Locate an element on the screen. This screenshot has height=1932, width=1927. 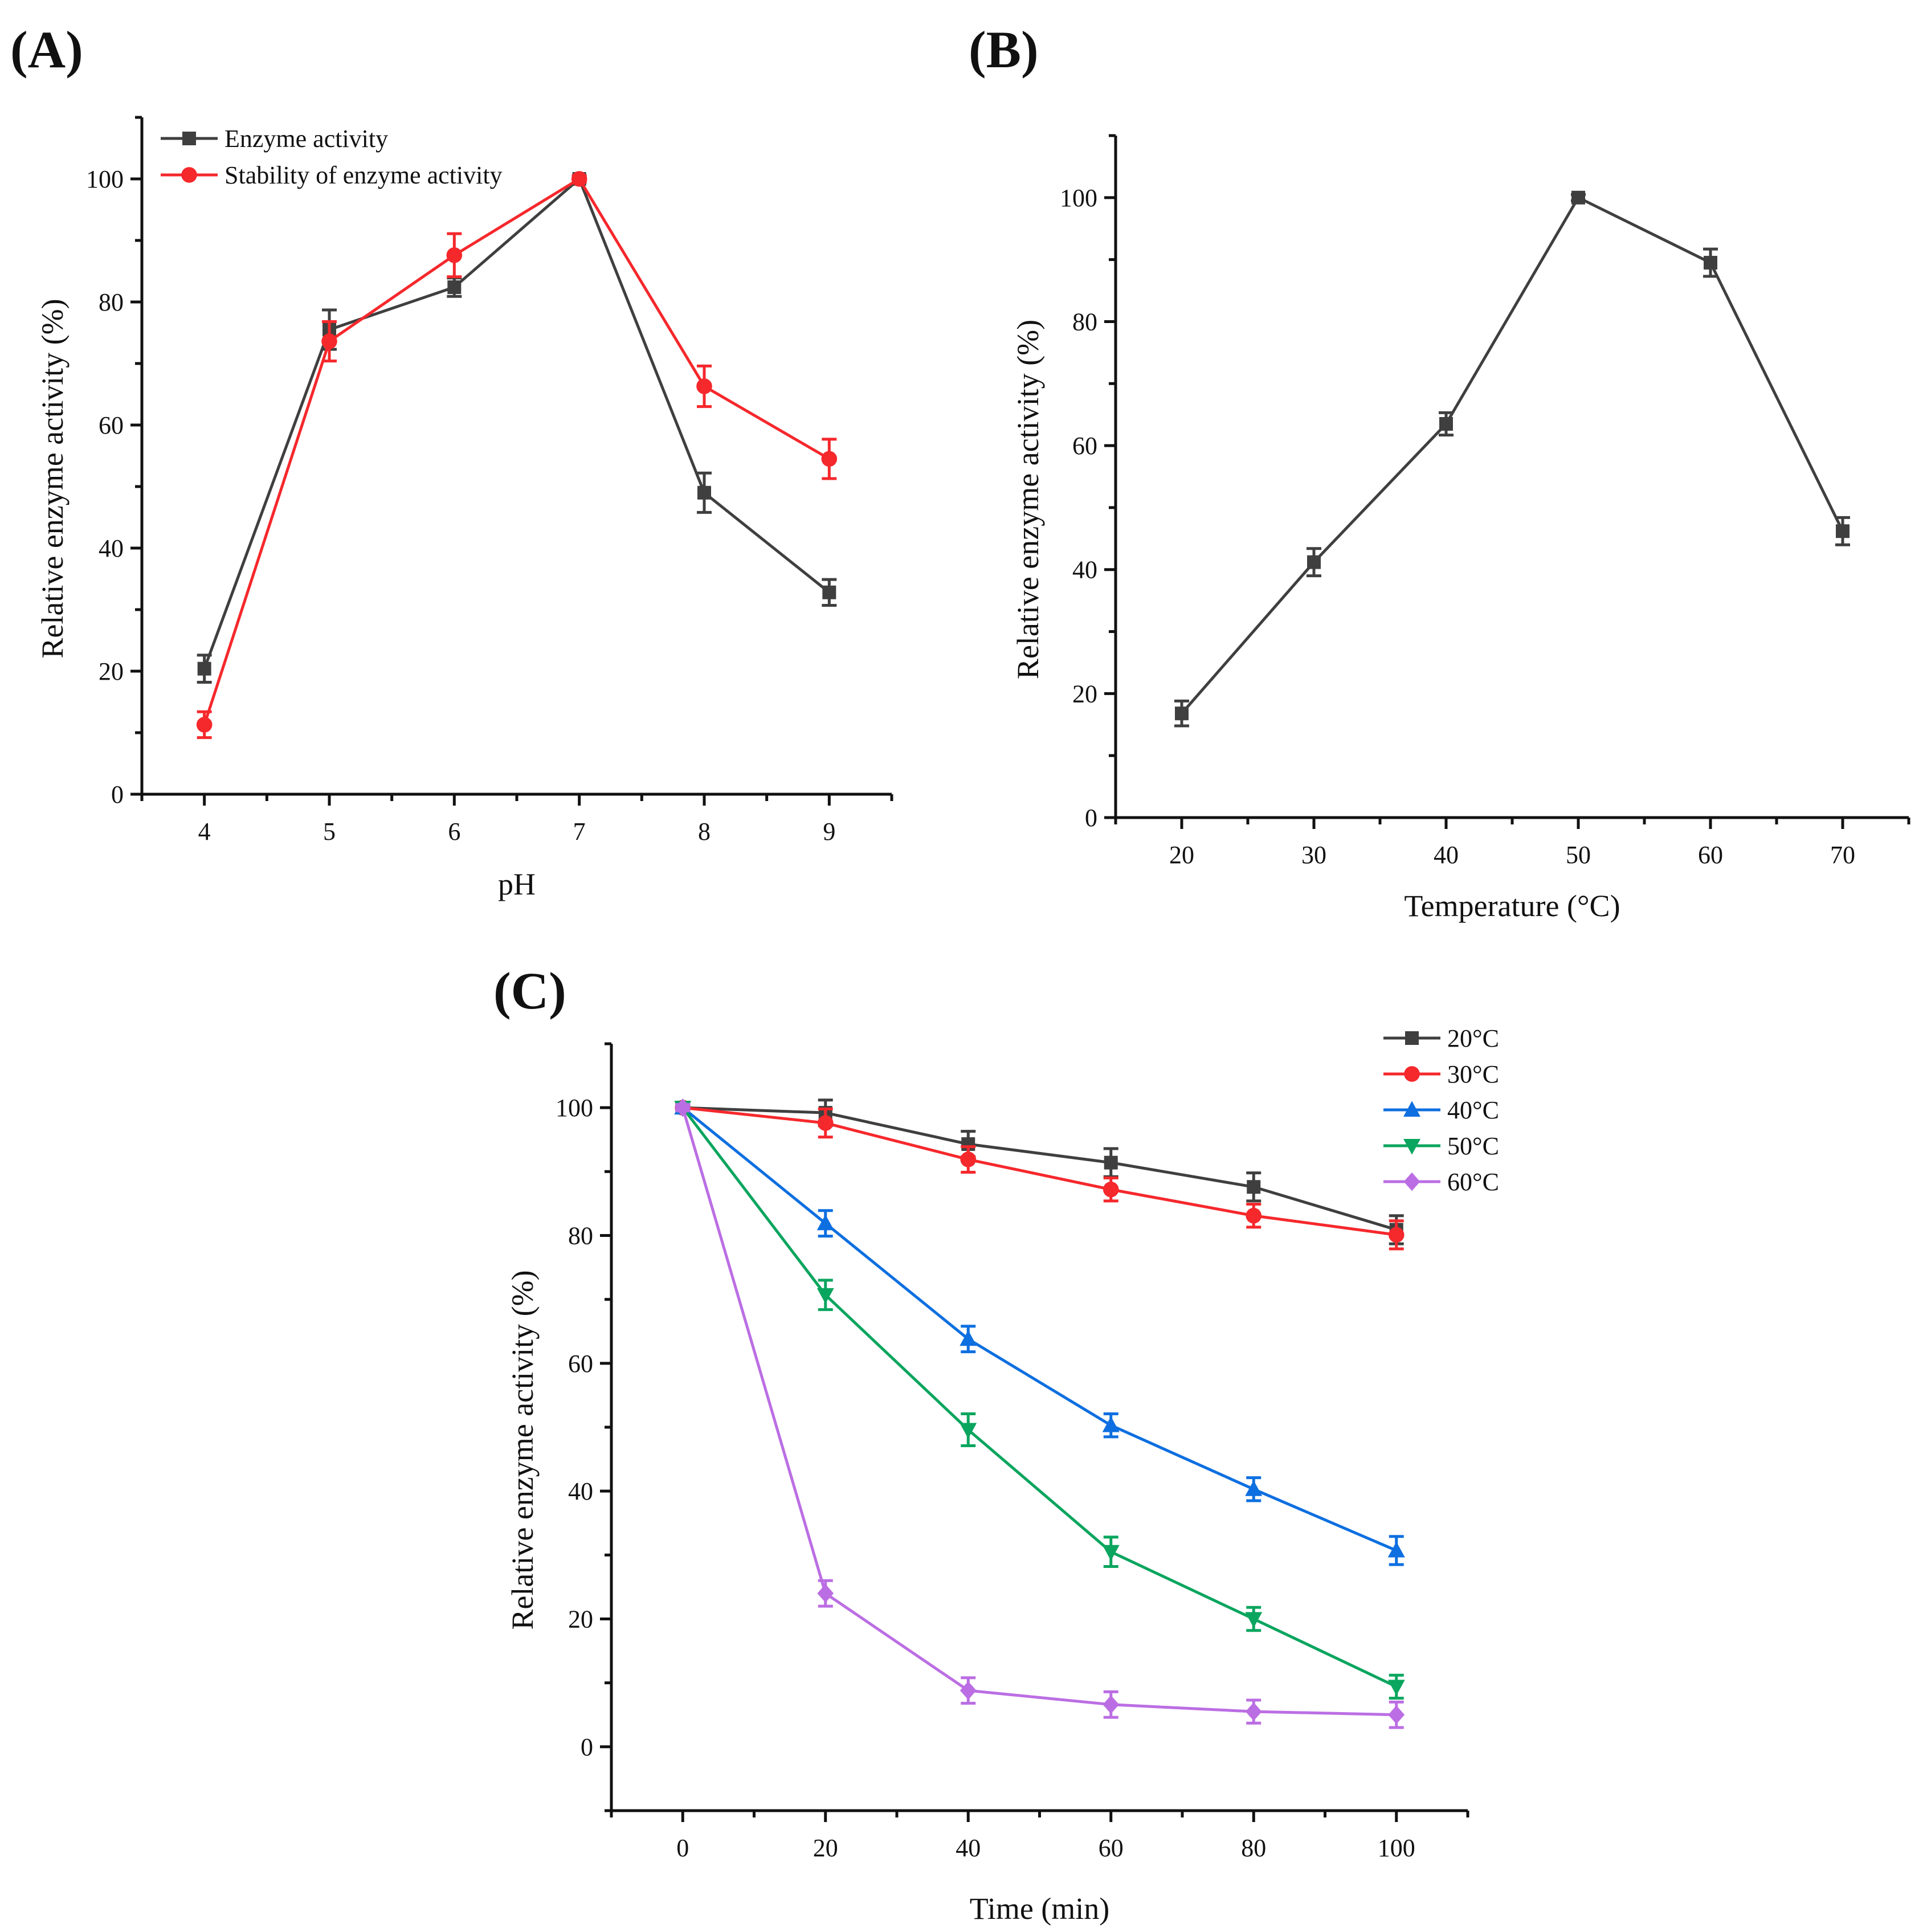
series-30-c is located at coordinates (1040, 1175).